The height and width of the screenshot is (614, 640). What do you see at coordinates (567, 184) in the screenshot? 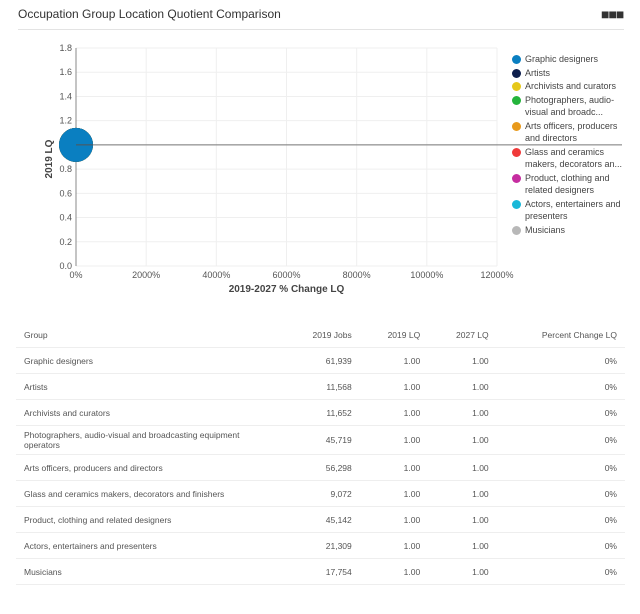
I see `legend-label: Product, clothing and related designers` at bounding box center [567, 184].